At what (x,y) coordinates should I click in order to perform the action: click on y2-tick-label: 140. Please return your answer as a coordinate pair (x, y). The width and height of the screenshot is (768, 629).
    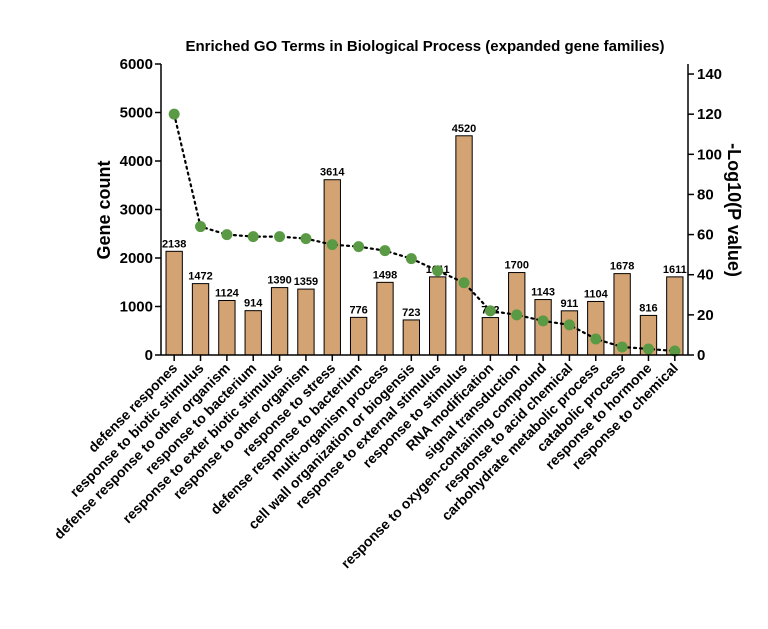
    Looking at the image, I should click on (709, 74).